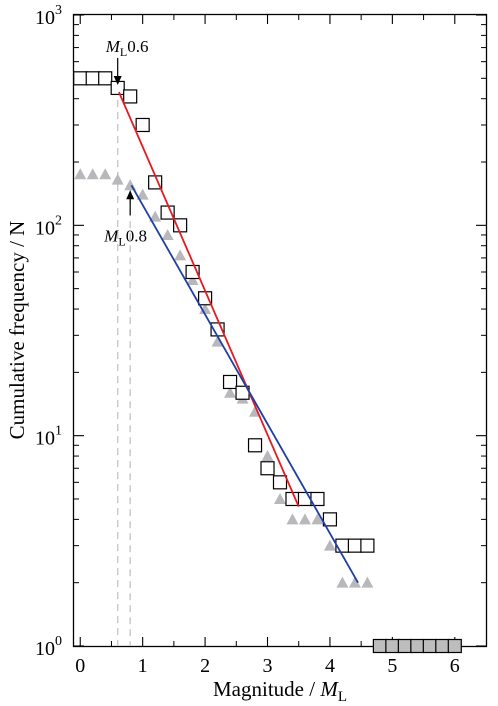 The image size is (498, 706). I want to click on annotation-mc-08: ML0.8, so click(125, 237).